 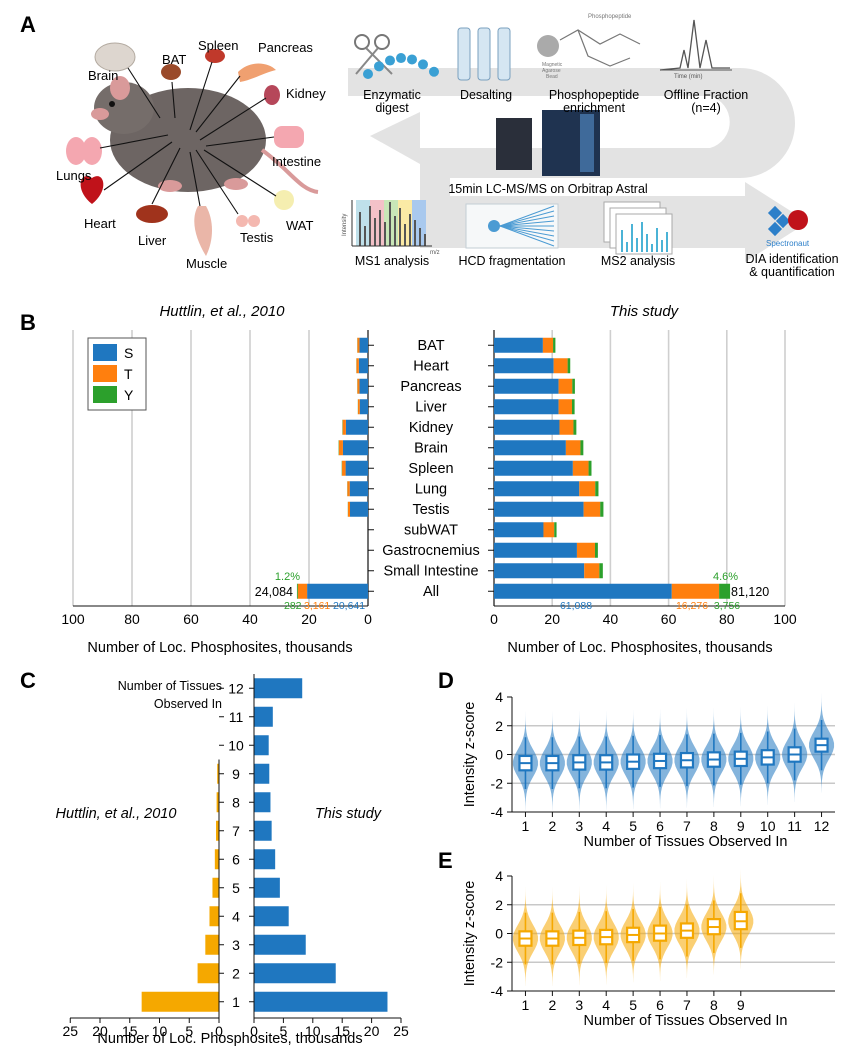 What do you see at coordinates (791, 259) in the screenshot?
I see `step-dia-line1: DIA identification` at bounding box center [791, 259].